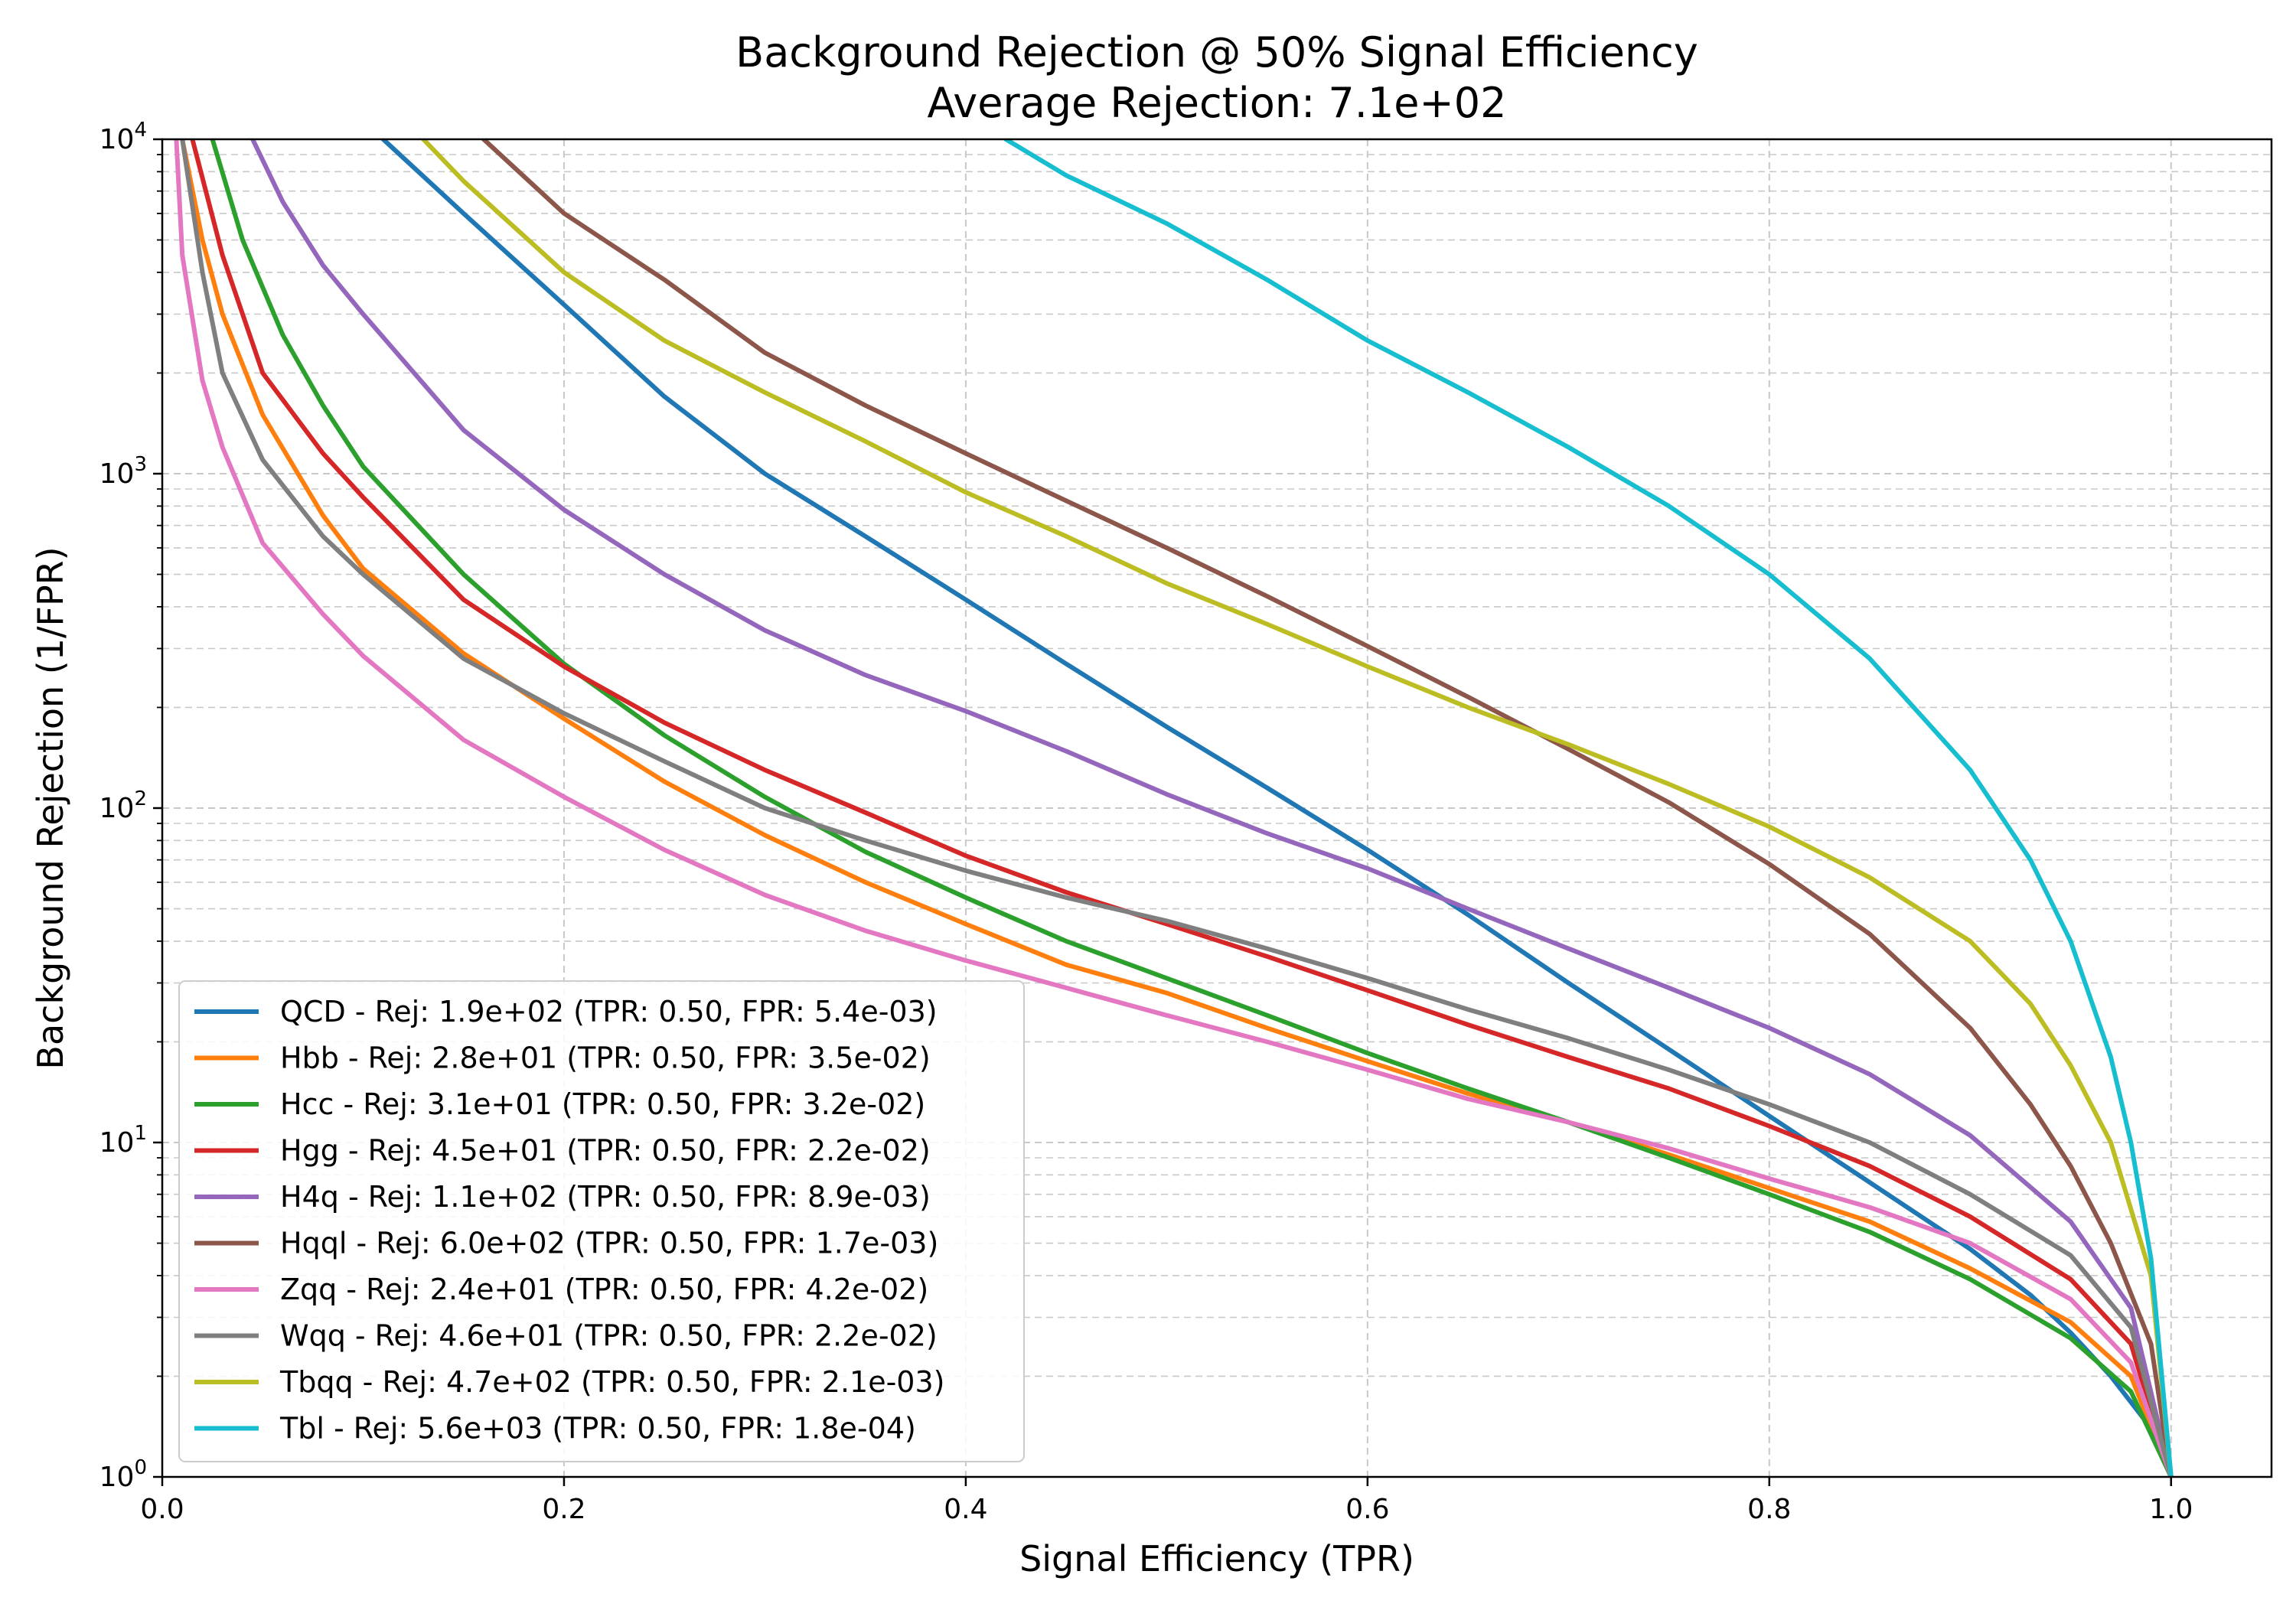 This screenshot has width=2296, height=1607. I want to click on x-axis-label: Signal Efficiency (TPR), so click(1216, 1558).